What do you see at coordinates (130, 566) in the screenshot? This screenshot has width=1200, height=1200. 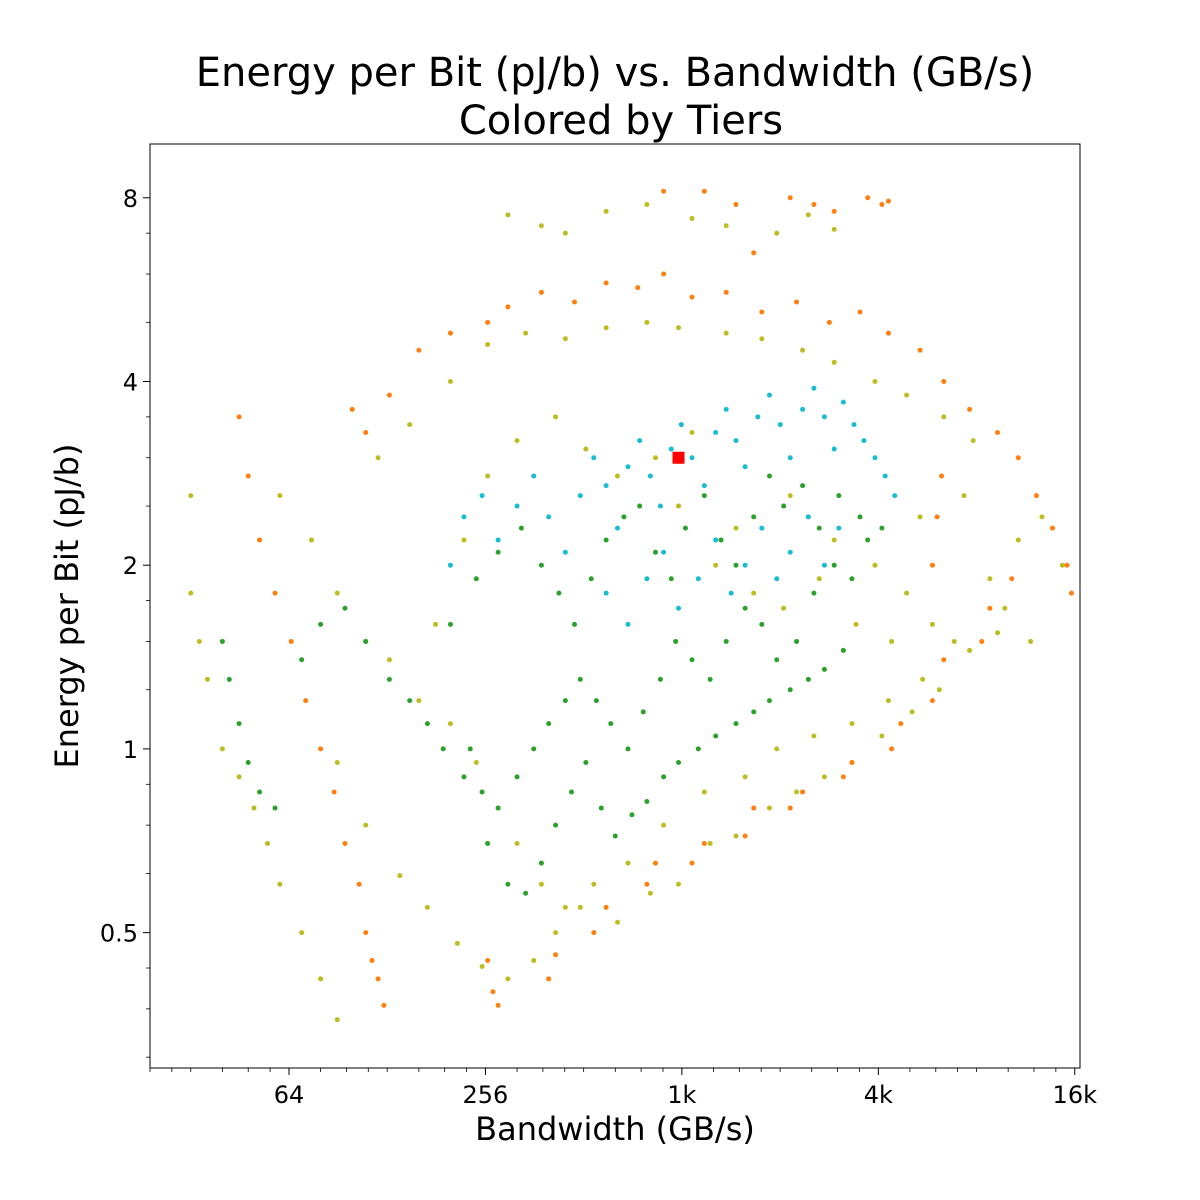 I see `y-tick-label-2: 2` at bounding box center [130, 566].